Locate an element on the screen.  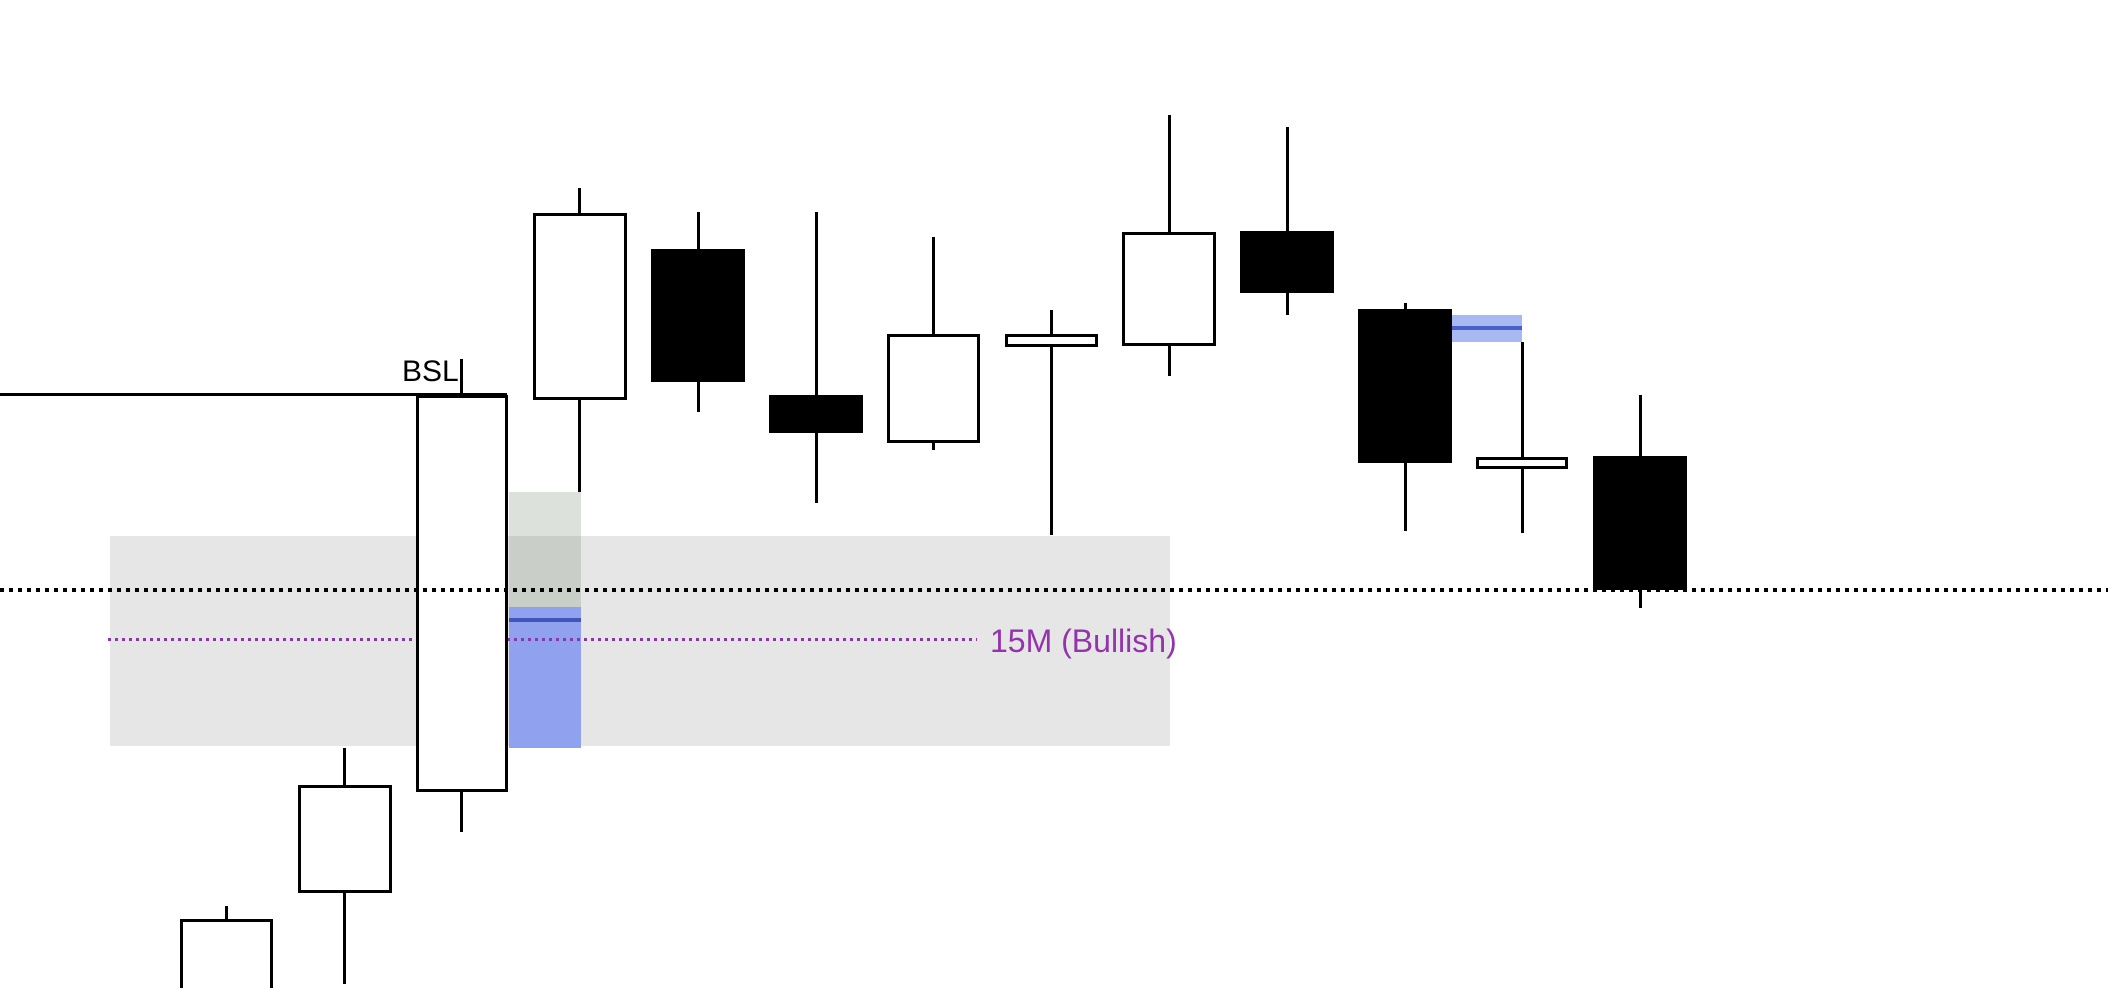
gray-range-zone is located at coordinates (640, 641).